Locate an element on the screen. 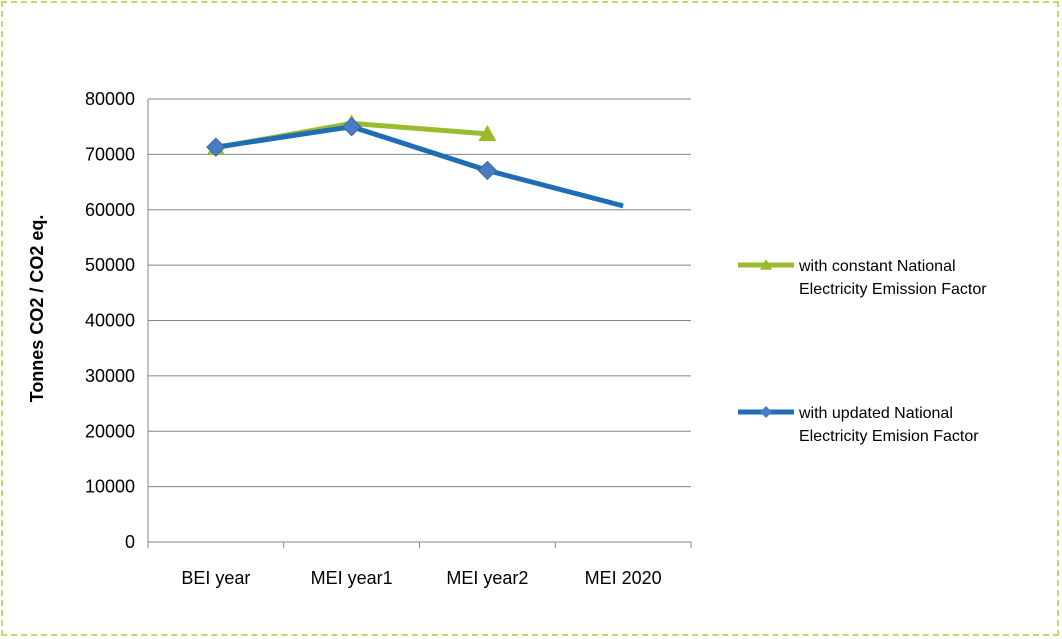 This screenshot has height=639, width=1062. data-point-triangle is located at coordinates (487, 133).